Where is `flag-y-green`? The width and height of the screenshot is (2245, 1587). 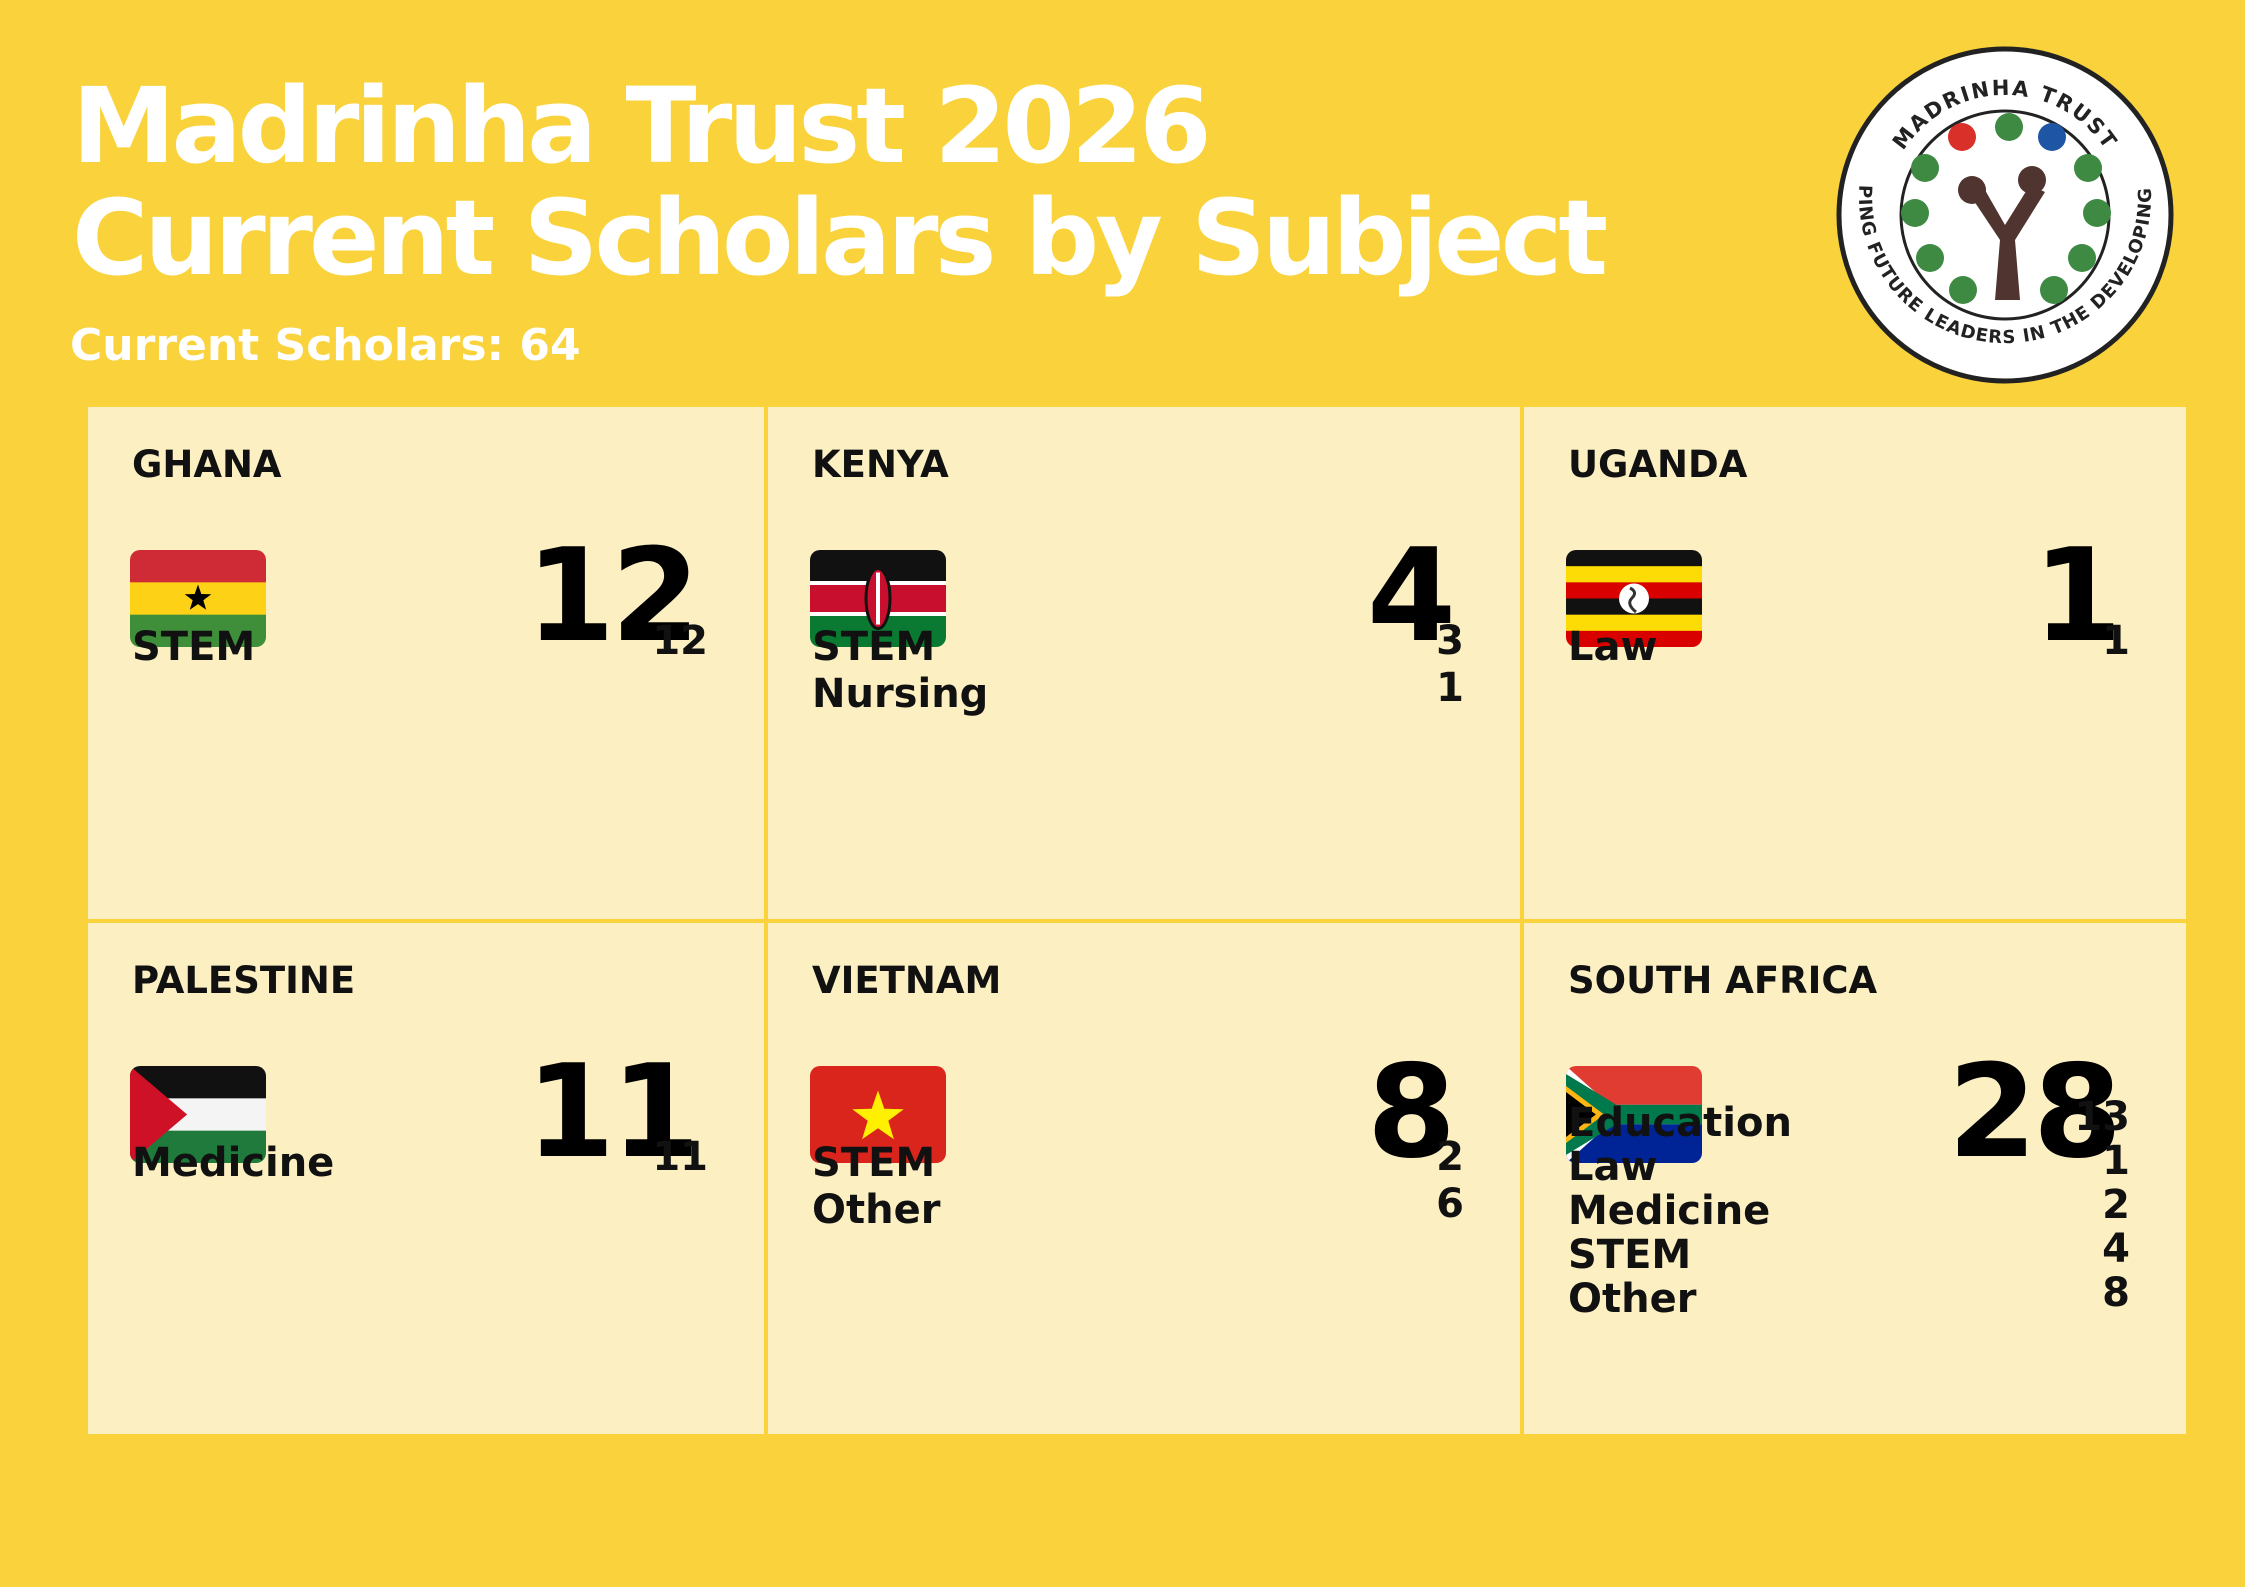 flag-y-green is located at coordinates (1634, 1114).